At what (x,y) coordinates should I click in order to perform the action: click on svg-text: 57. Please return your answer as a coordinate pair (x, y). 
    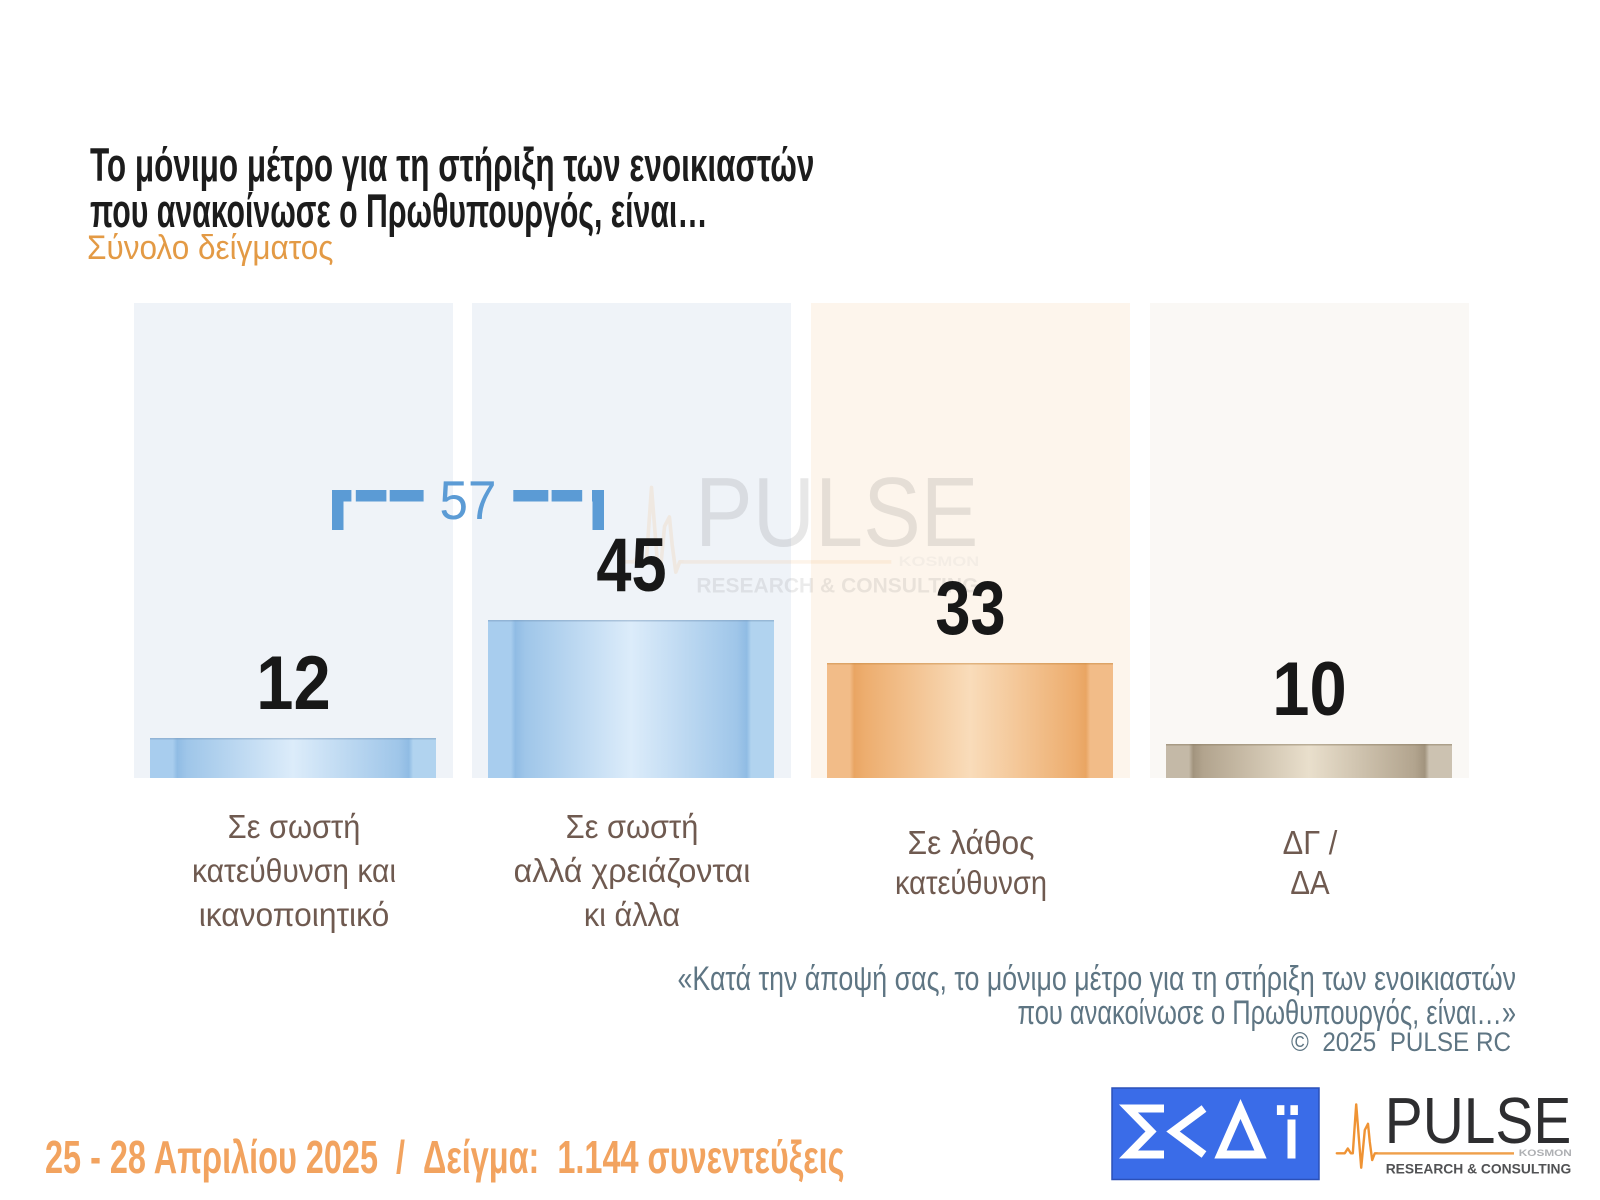
    Looking at the image, I should click on (468, 500).